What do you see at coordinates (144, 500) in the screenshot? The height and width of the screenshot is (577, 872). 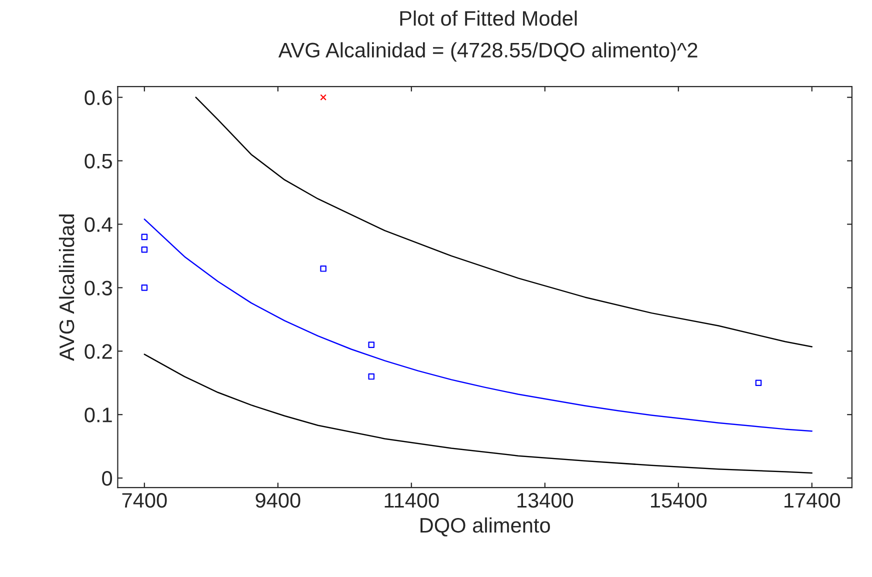 I see `x-tick-label: 7400` at bounding box center [144, 500].